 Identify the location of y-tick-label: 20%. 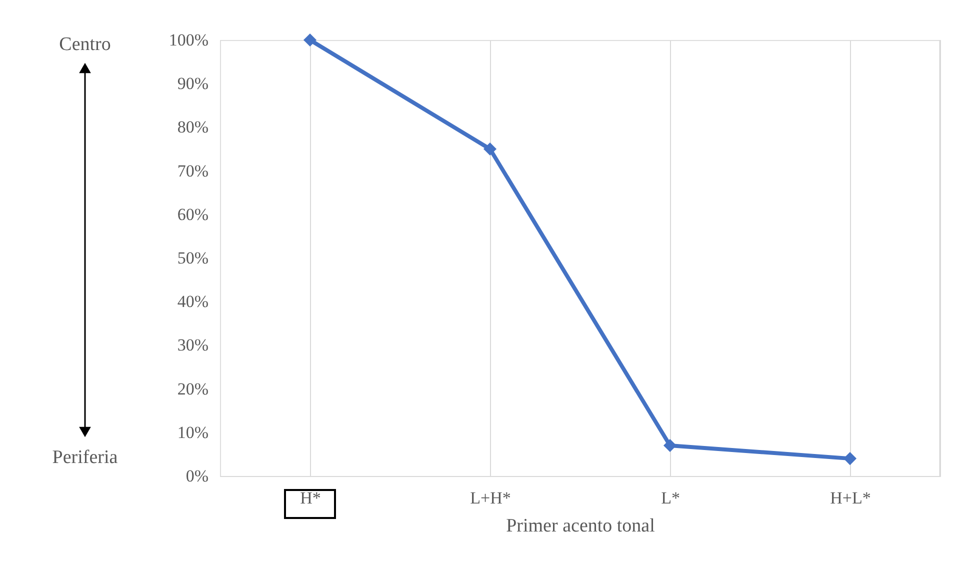
(192, 388).